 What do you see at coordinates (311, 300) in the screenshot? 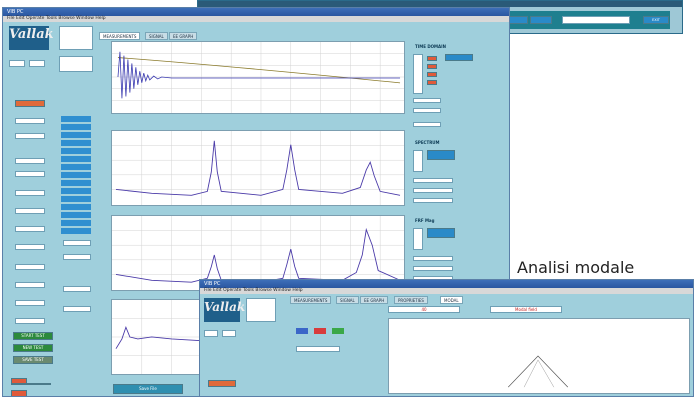
I see `modal-tab-measurements: MEASUREMENTS` at bounding box center [311, 300].